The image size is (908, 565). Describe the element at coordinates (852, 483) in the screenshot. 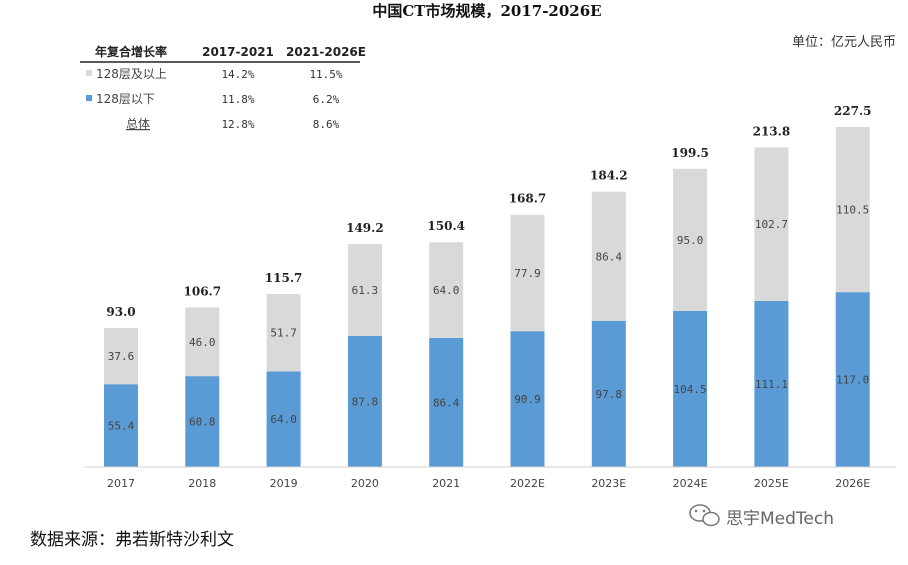

I see `x-tick-label: 2026E` at that location.